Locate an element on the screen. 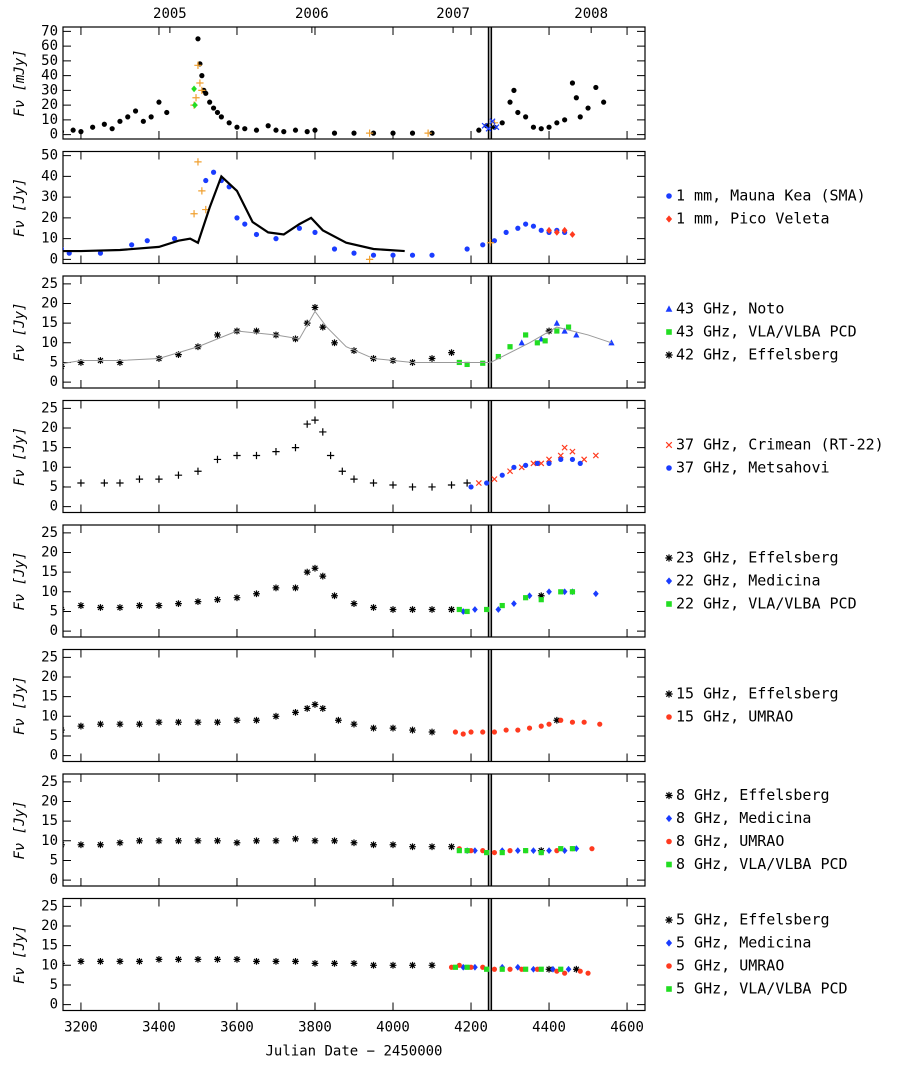  model-curve is located at coordinates (337, 337).